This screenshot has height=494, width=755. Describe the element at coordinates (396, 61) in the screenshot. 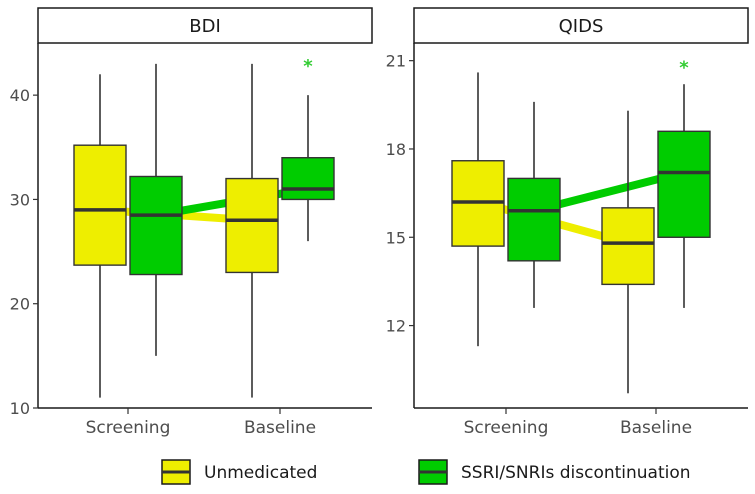

I see `y-tick-label: 21` at that location.